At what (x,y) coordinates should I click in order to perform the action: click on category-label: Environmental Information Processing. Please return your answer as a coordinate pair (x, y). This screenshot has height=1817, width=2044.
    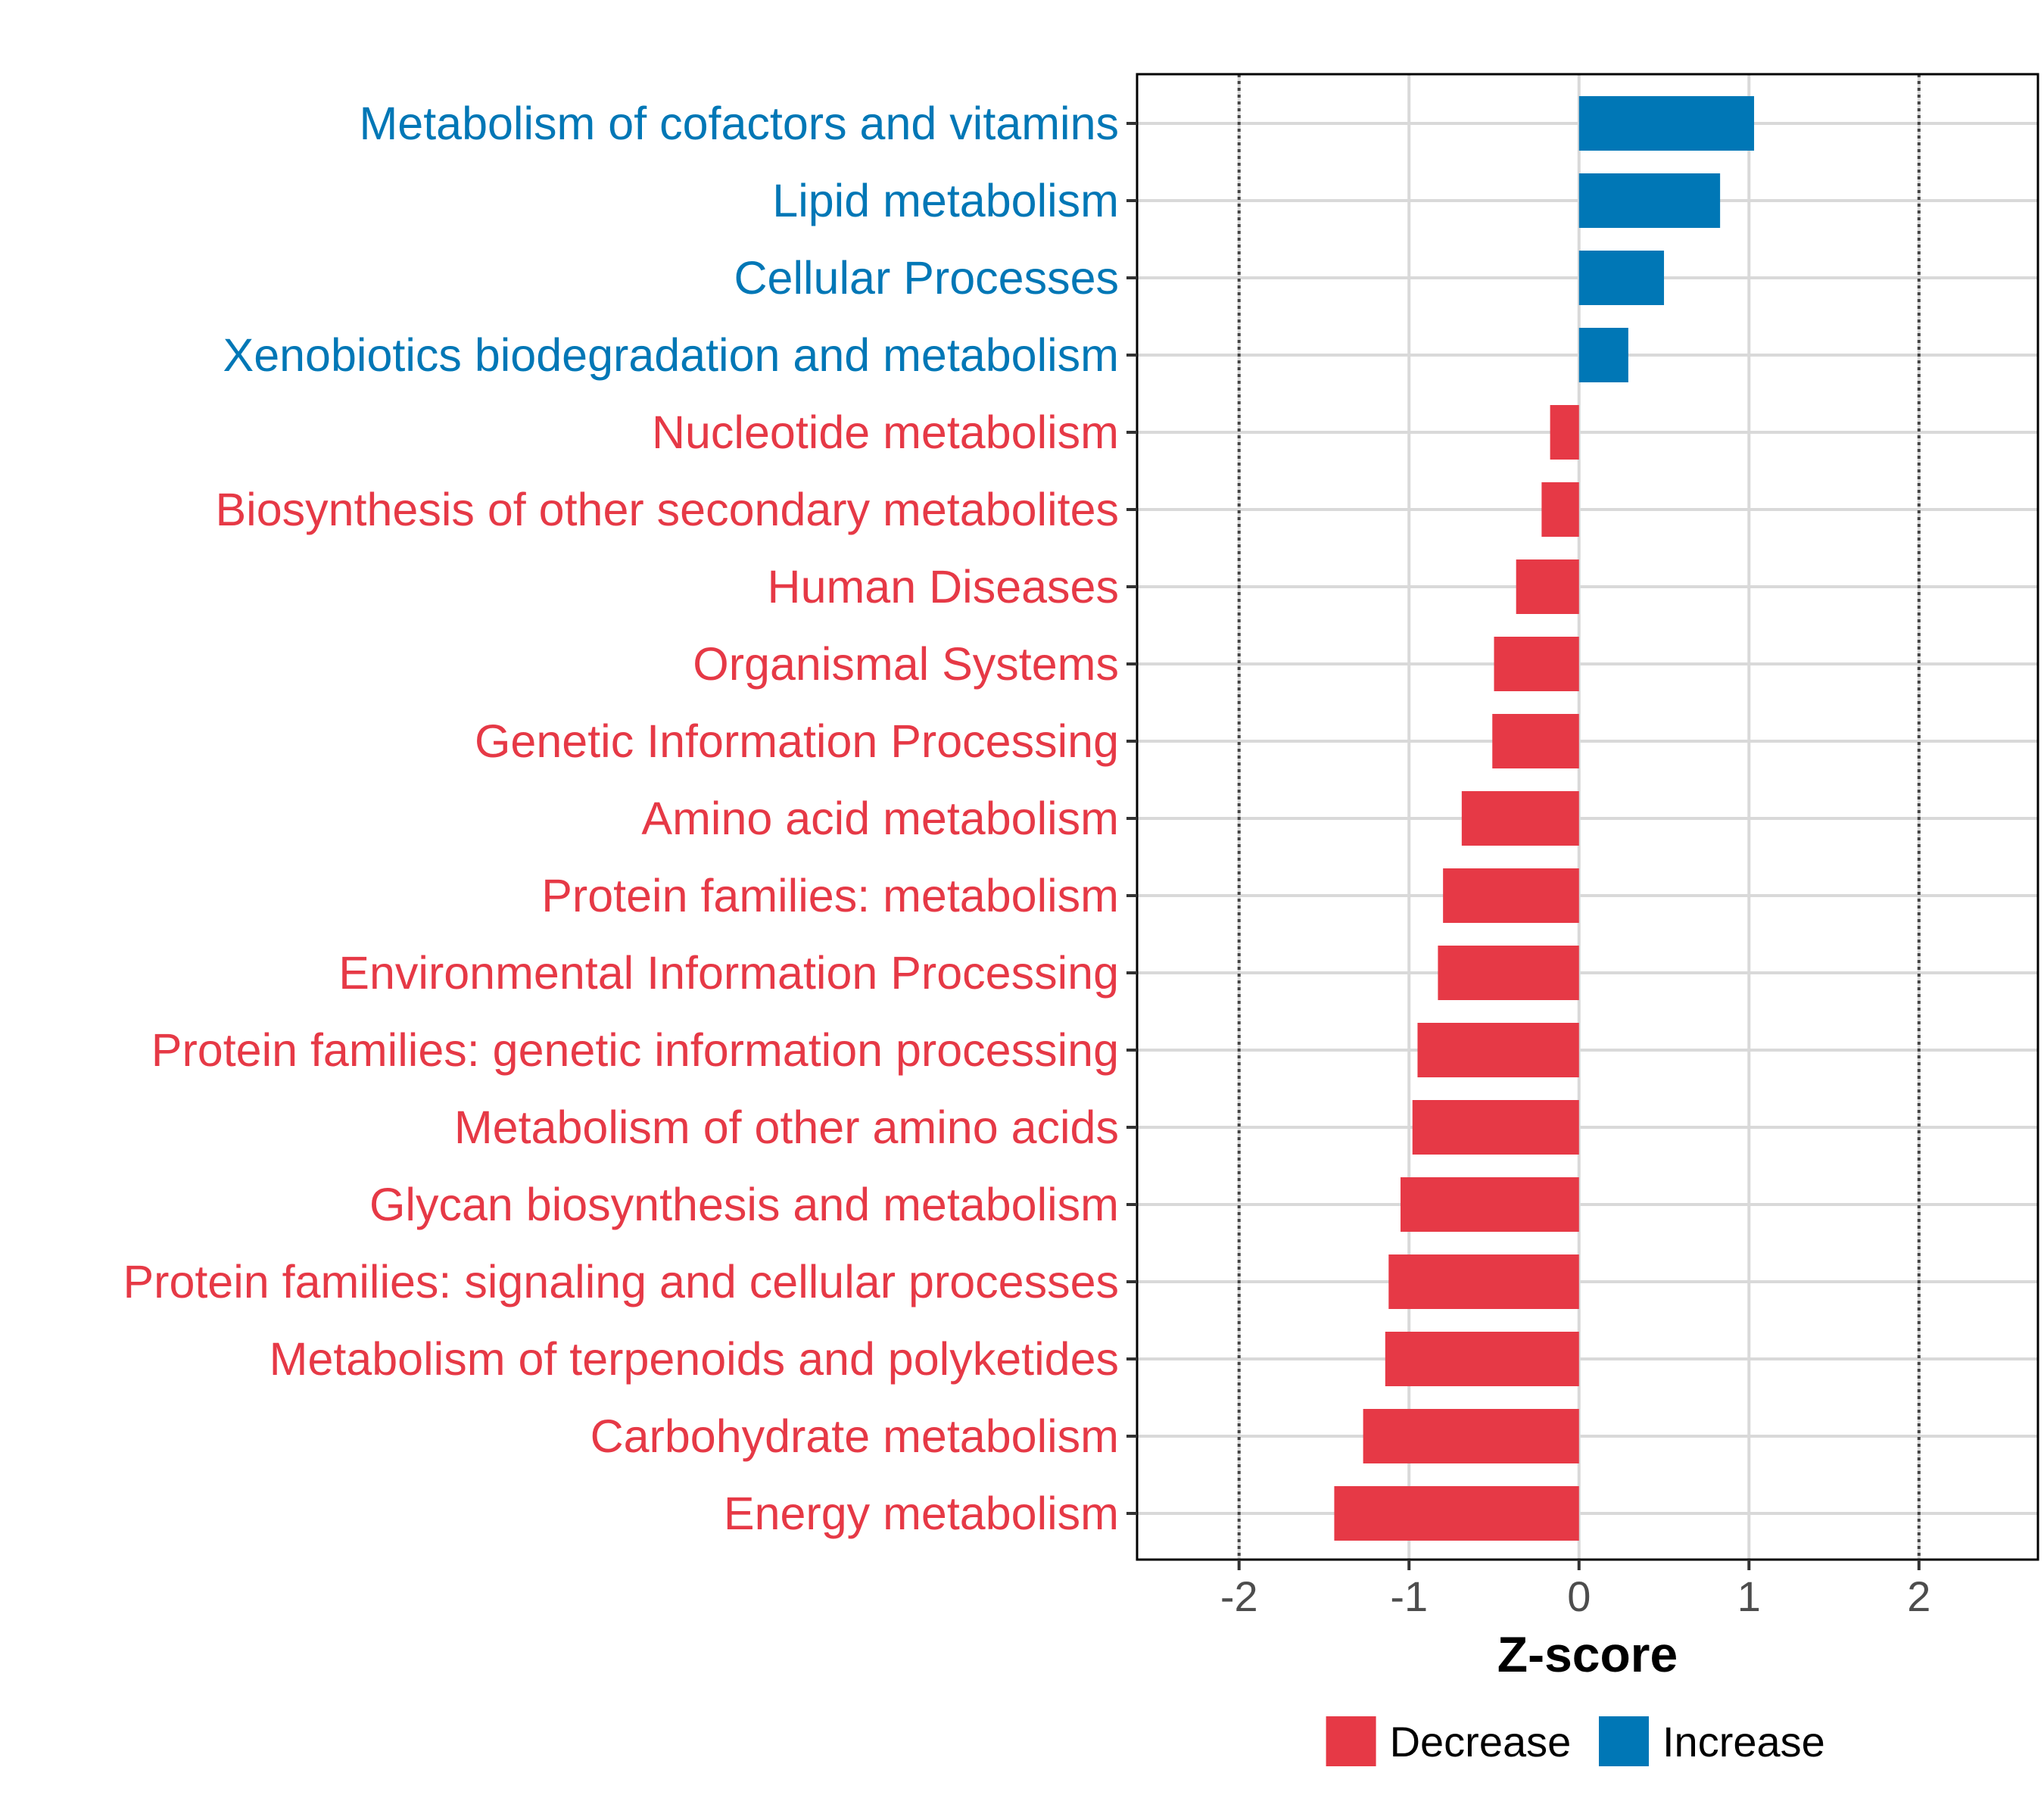
    Looking at the image, I should click on (728, 973).